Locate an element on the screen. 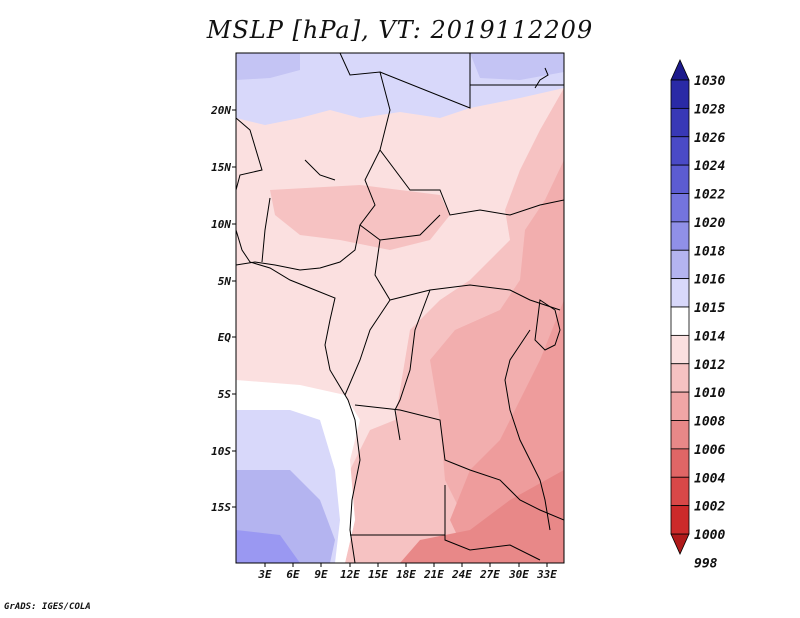 Image resolution: width=800 pixels, height=618 pixels. colorbar-label: 1020 is located at coordinates (709, 223).